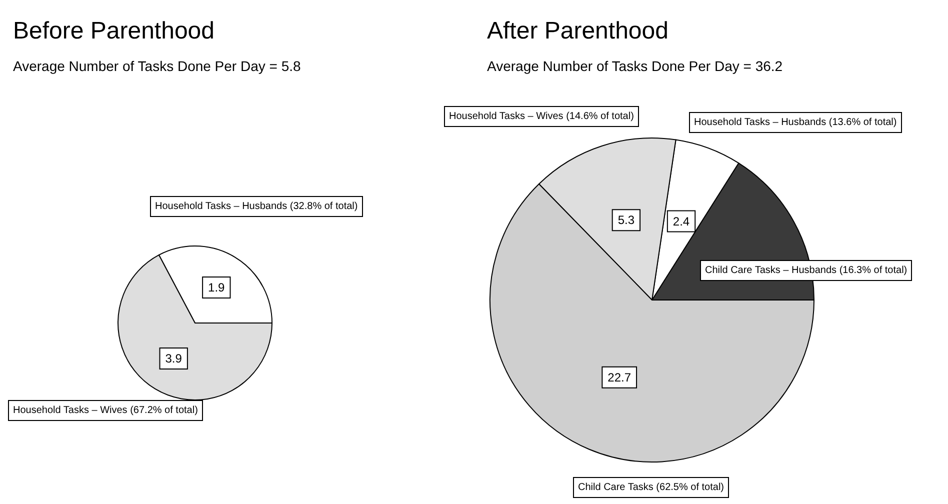 This screenshot has height=504, width=948. I want to click on slice-label: Household Tasks – Husbands (32.8% of total), so click(256, 206).